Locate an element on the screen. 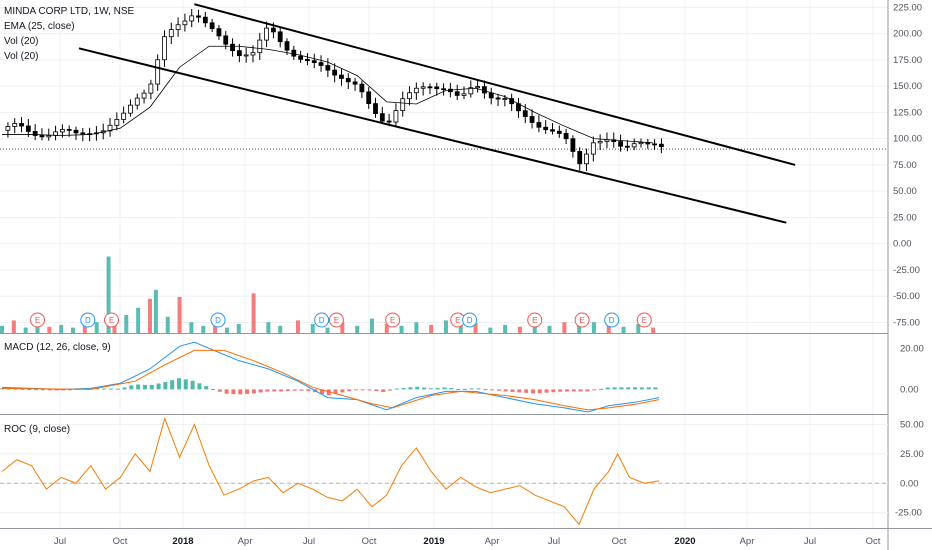  roc-pane-label: ROC (9, close) is located at coordinates (37, 429).